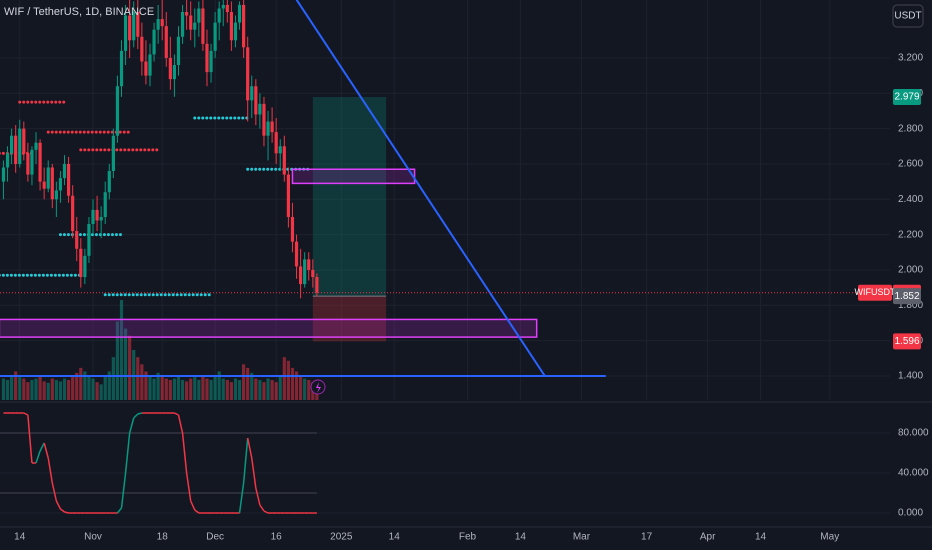 This screenshot has width=932, height=550. What do you see at coordinates (875, 292) in the screenshot?
I see `symbol: WIFUSDT` at bounding box center [875, 292].